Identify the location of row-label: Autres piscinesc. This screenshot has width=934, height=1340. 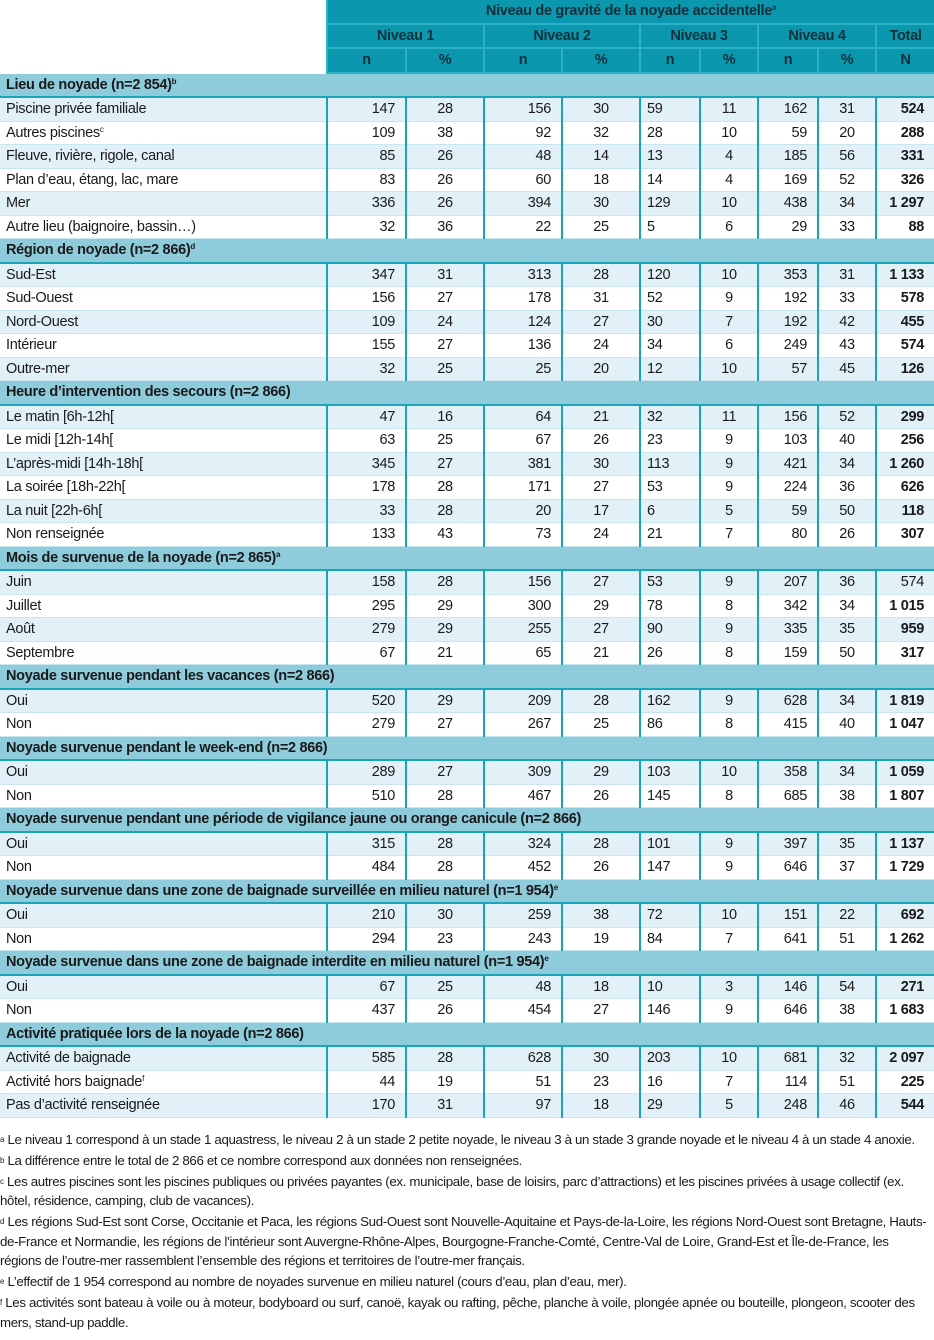
(163, 133).